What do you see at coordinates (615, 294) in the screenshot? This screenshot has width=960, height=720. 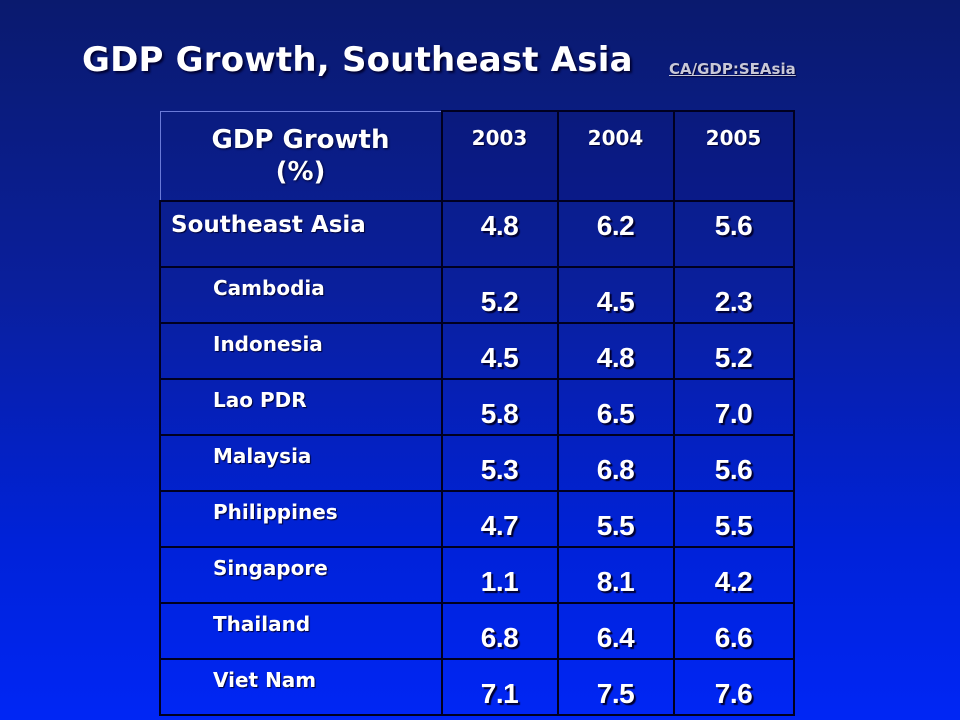 I see `cell-2004: 4.5` at bounding box center [615, 294].